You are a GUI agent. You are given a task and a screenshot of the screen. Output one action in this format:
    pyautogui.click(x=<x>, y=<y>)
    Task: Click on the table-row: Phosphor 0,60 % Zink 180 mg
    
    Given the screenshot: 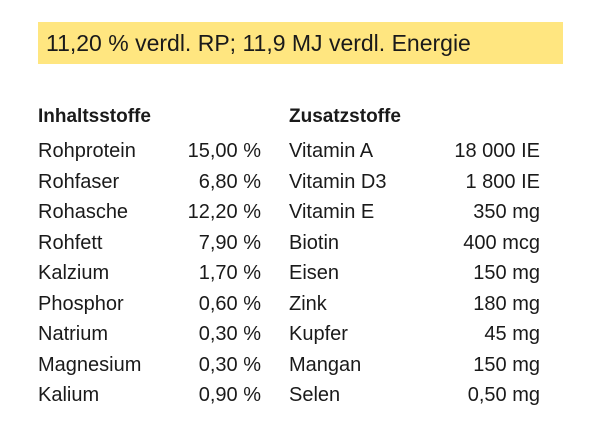 What is the action you would take?
    pyautogui.click(x=298, y=304)
    